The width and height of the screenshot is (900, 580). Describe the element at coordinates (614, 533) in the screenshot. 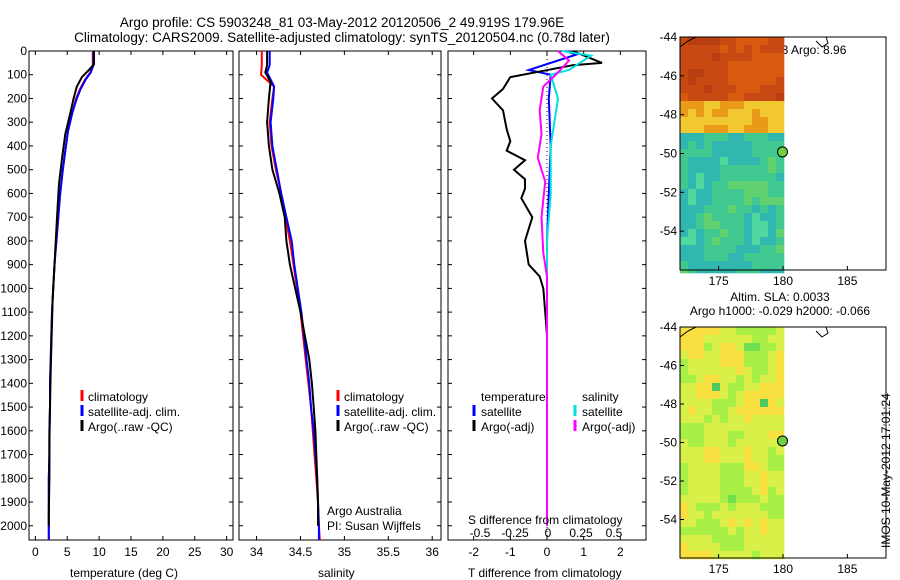

I see `top-tick-label: 0.5` at that location.